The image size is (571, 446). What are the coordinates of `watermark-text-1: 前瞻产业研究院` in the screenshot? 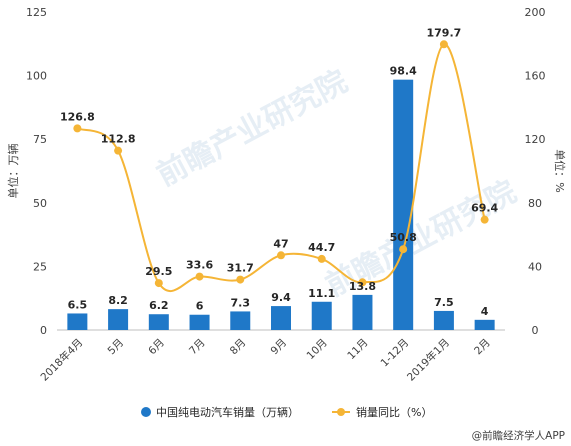 It's located at (252, 128).